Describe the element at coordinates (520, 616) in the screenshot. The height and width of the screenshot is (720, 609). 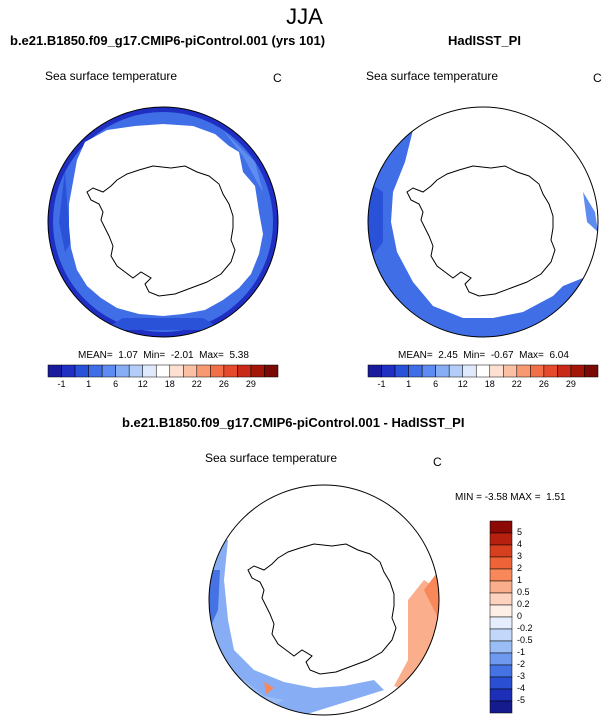
I see `diff-colorbar-tick-label: 0` at that location.